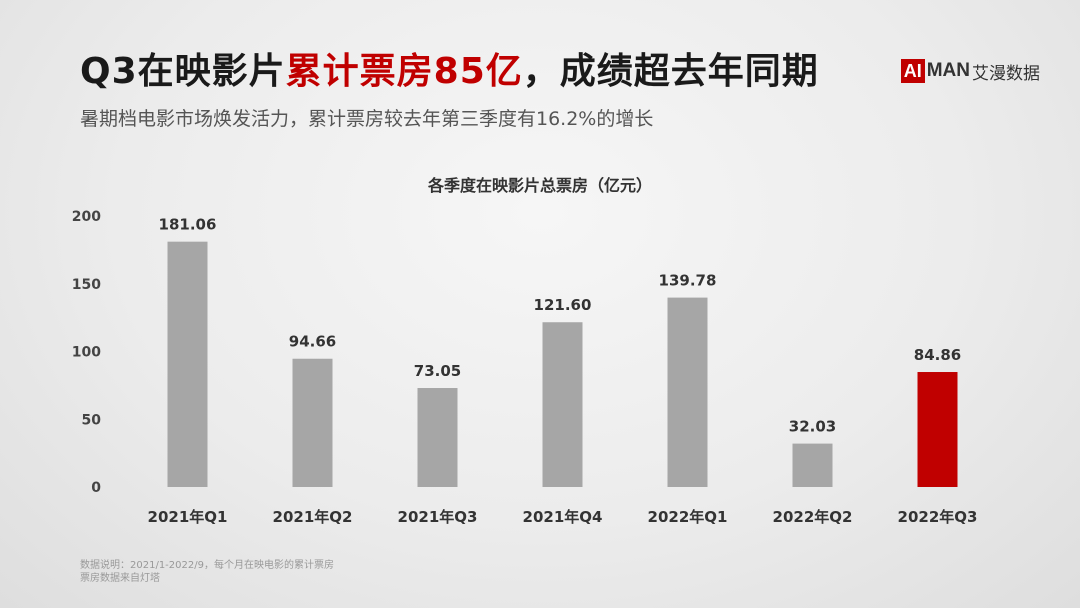 Image resolution: width=1080 pixels, height=608 pixels. Describe the element at coordinates (688, 281) in the screenshot. I see `data-label: 139.78` at that location.